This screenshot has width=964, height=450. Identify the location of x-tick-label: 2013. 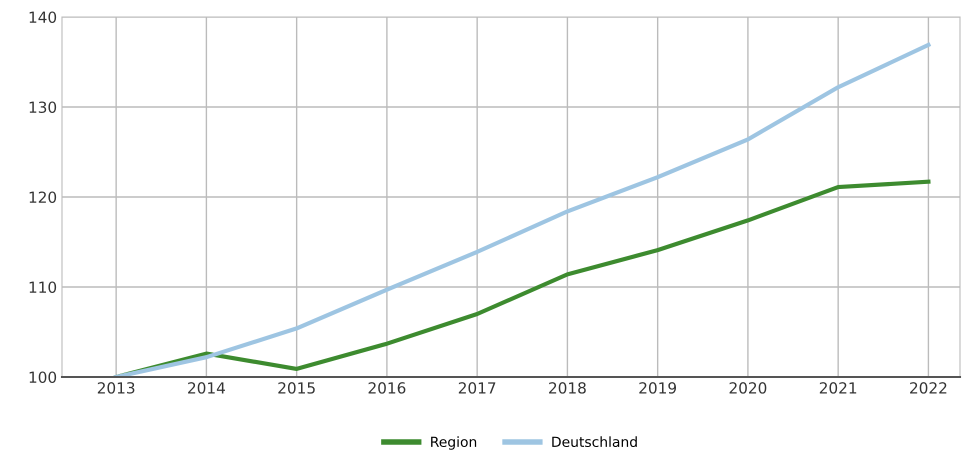
(116, 388).